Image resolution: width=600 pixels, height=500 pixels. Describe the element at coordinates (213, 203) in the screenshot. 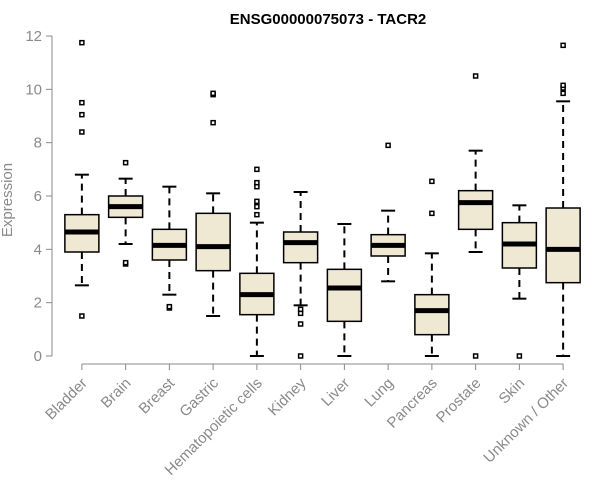

I see `box-gastric` at that location.